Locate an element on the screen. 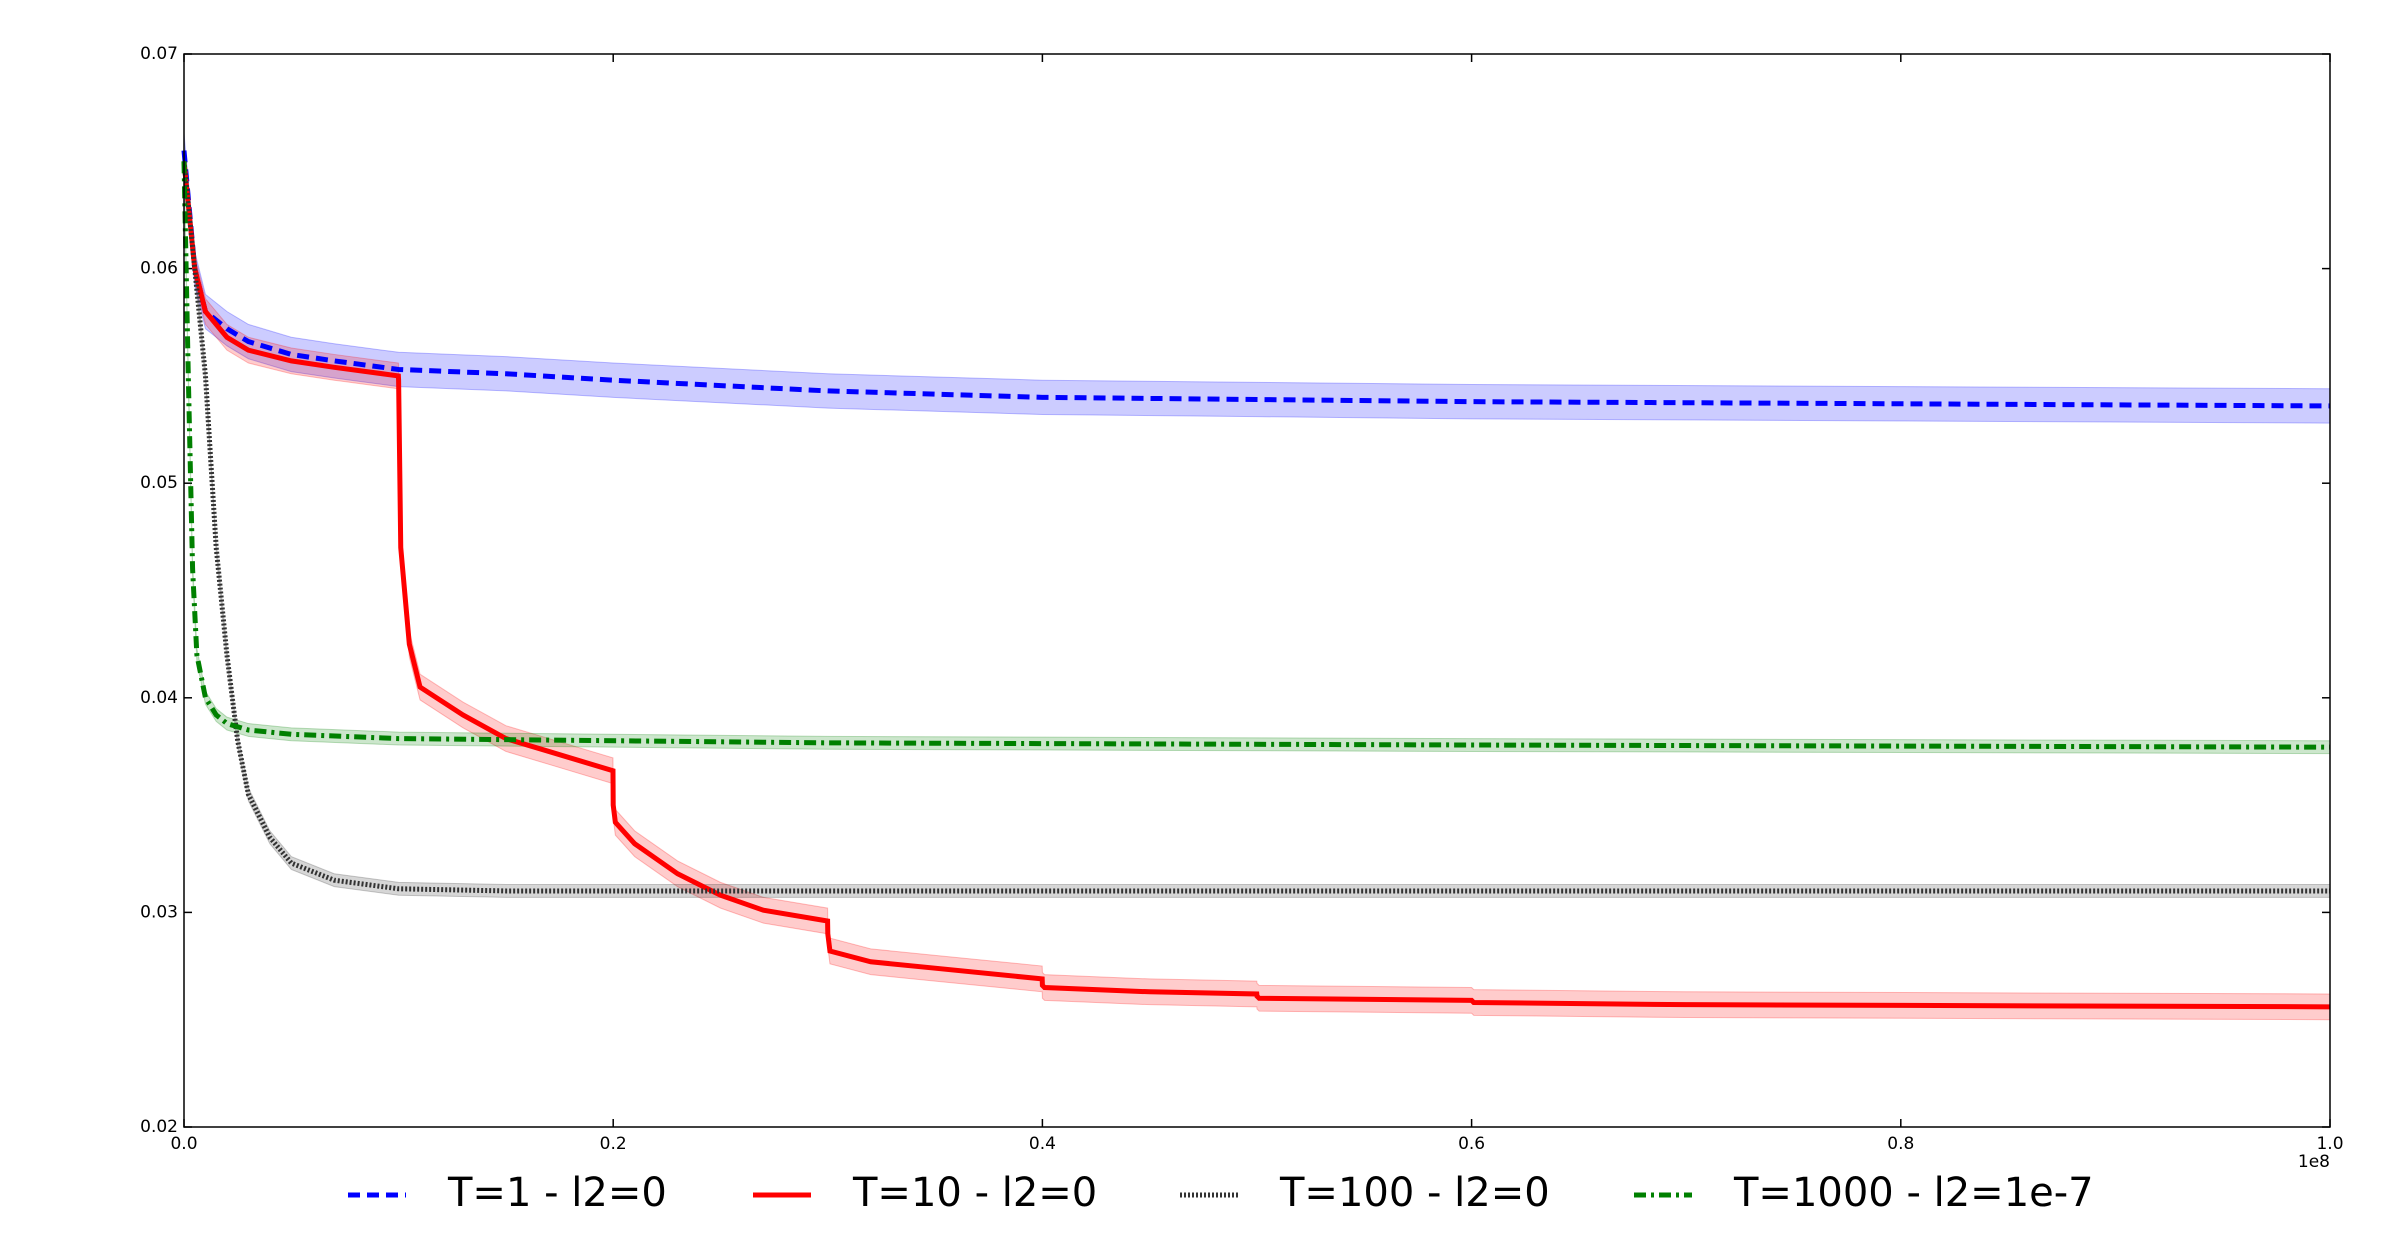  legend-label: T=1000 - l2=1e-7 is located at coordinates (1913, 1193).